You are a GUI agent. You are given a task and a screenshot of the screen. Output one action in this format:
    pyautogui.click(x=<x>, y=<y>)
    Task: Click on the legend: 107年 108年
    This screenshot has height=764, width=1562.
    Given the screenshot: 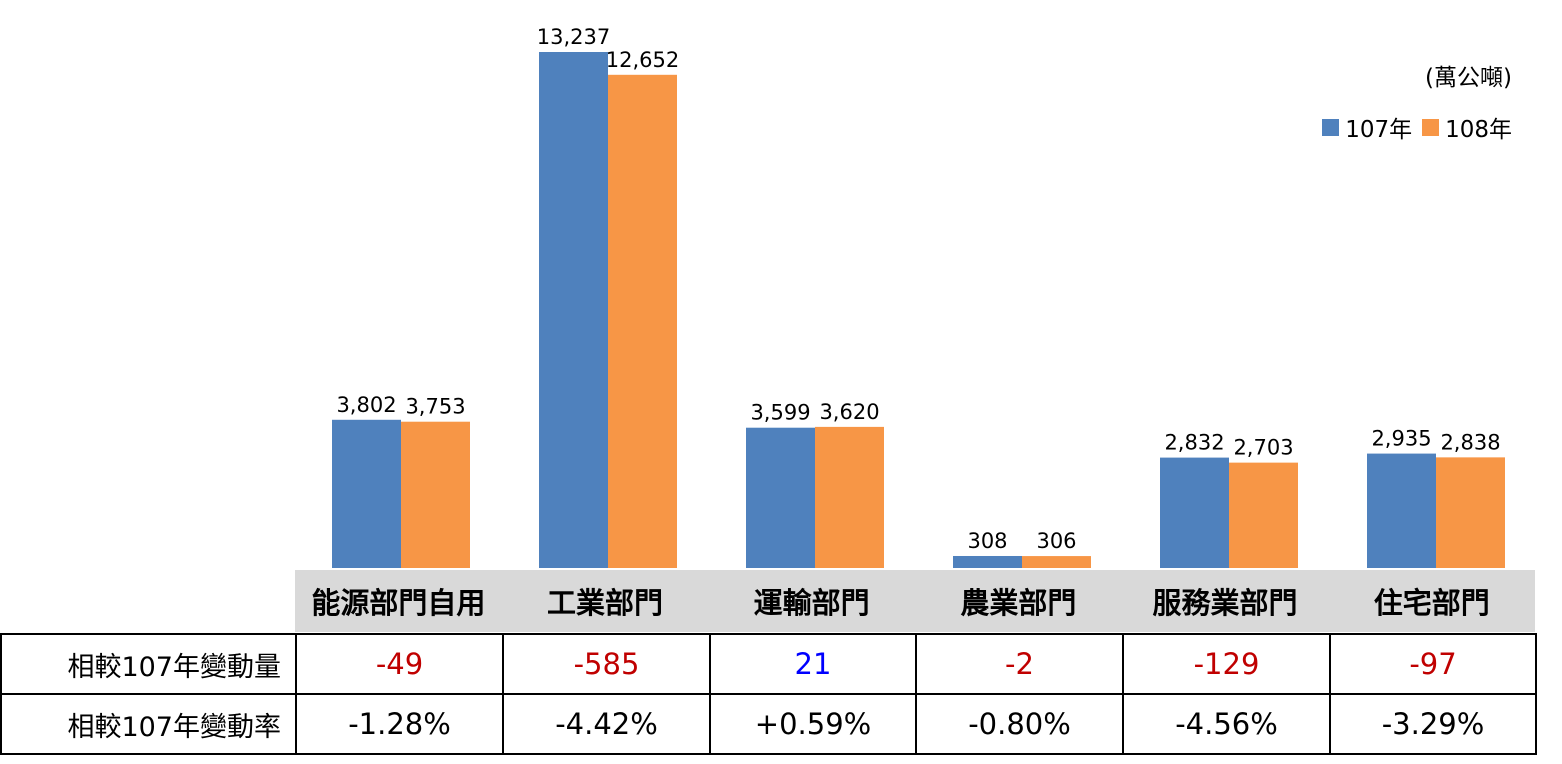 What is the action you would take?
    pyautogui.click(x=1417, y=127)
    